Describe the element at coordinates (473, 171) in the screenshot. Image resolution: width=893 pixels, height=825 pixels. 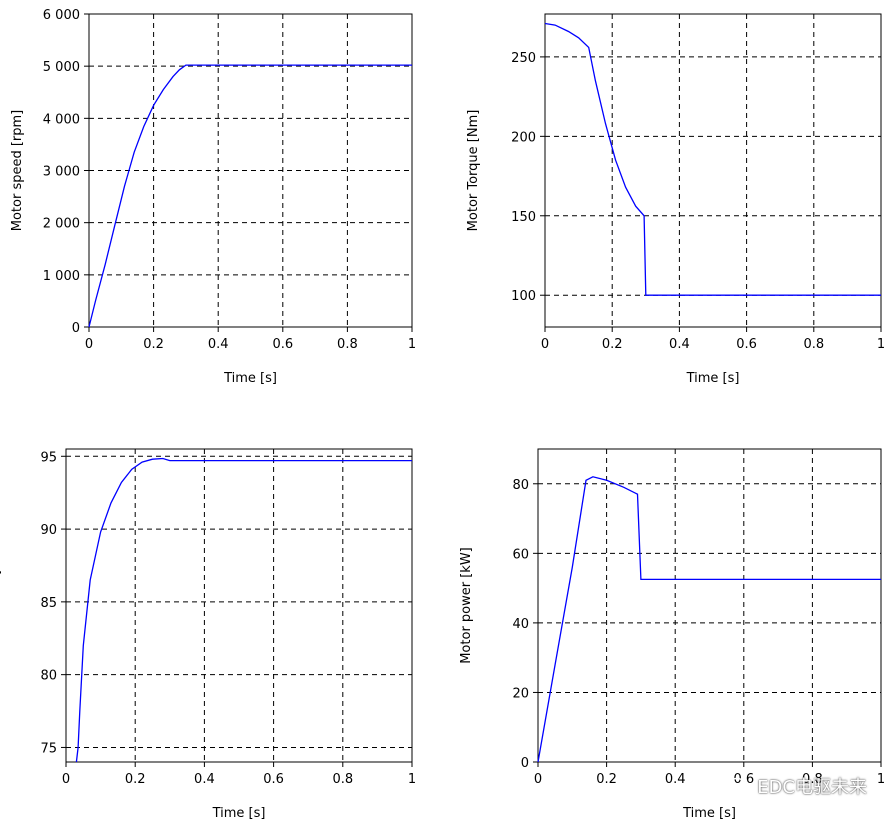
I see `y-axis-label: Motor Torque [Nm]` at that location.